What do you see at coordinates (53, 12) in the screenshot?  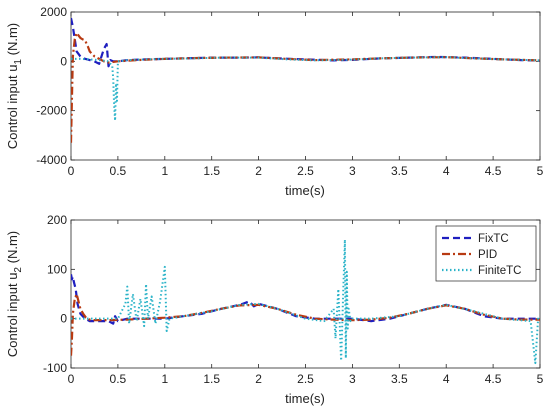 I see `y-tick-label: 2000` at bounding box center [53, 12].